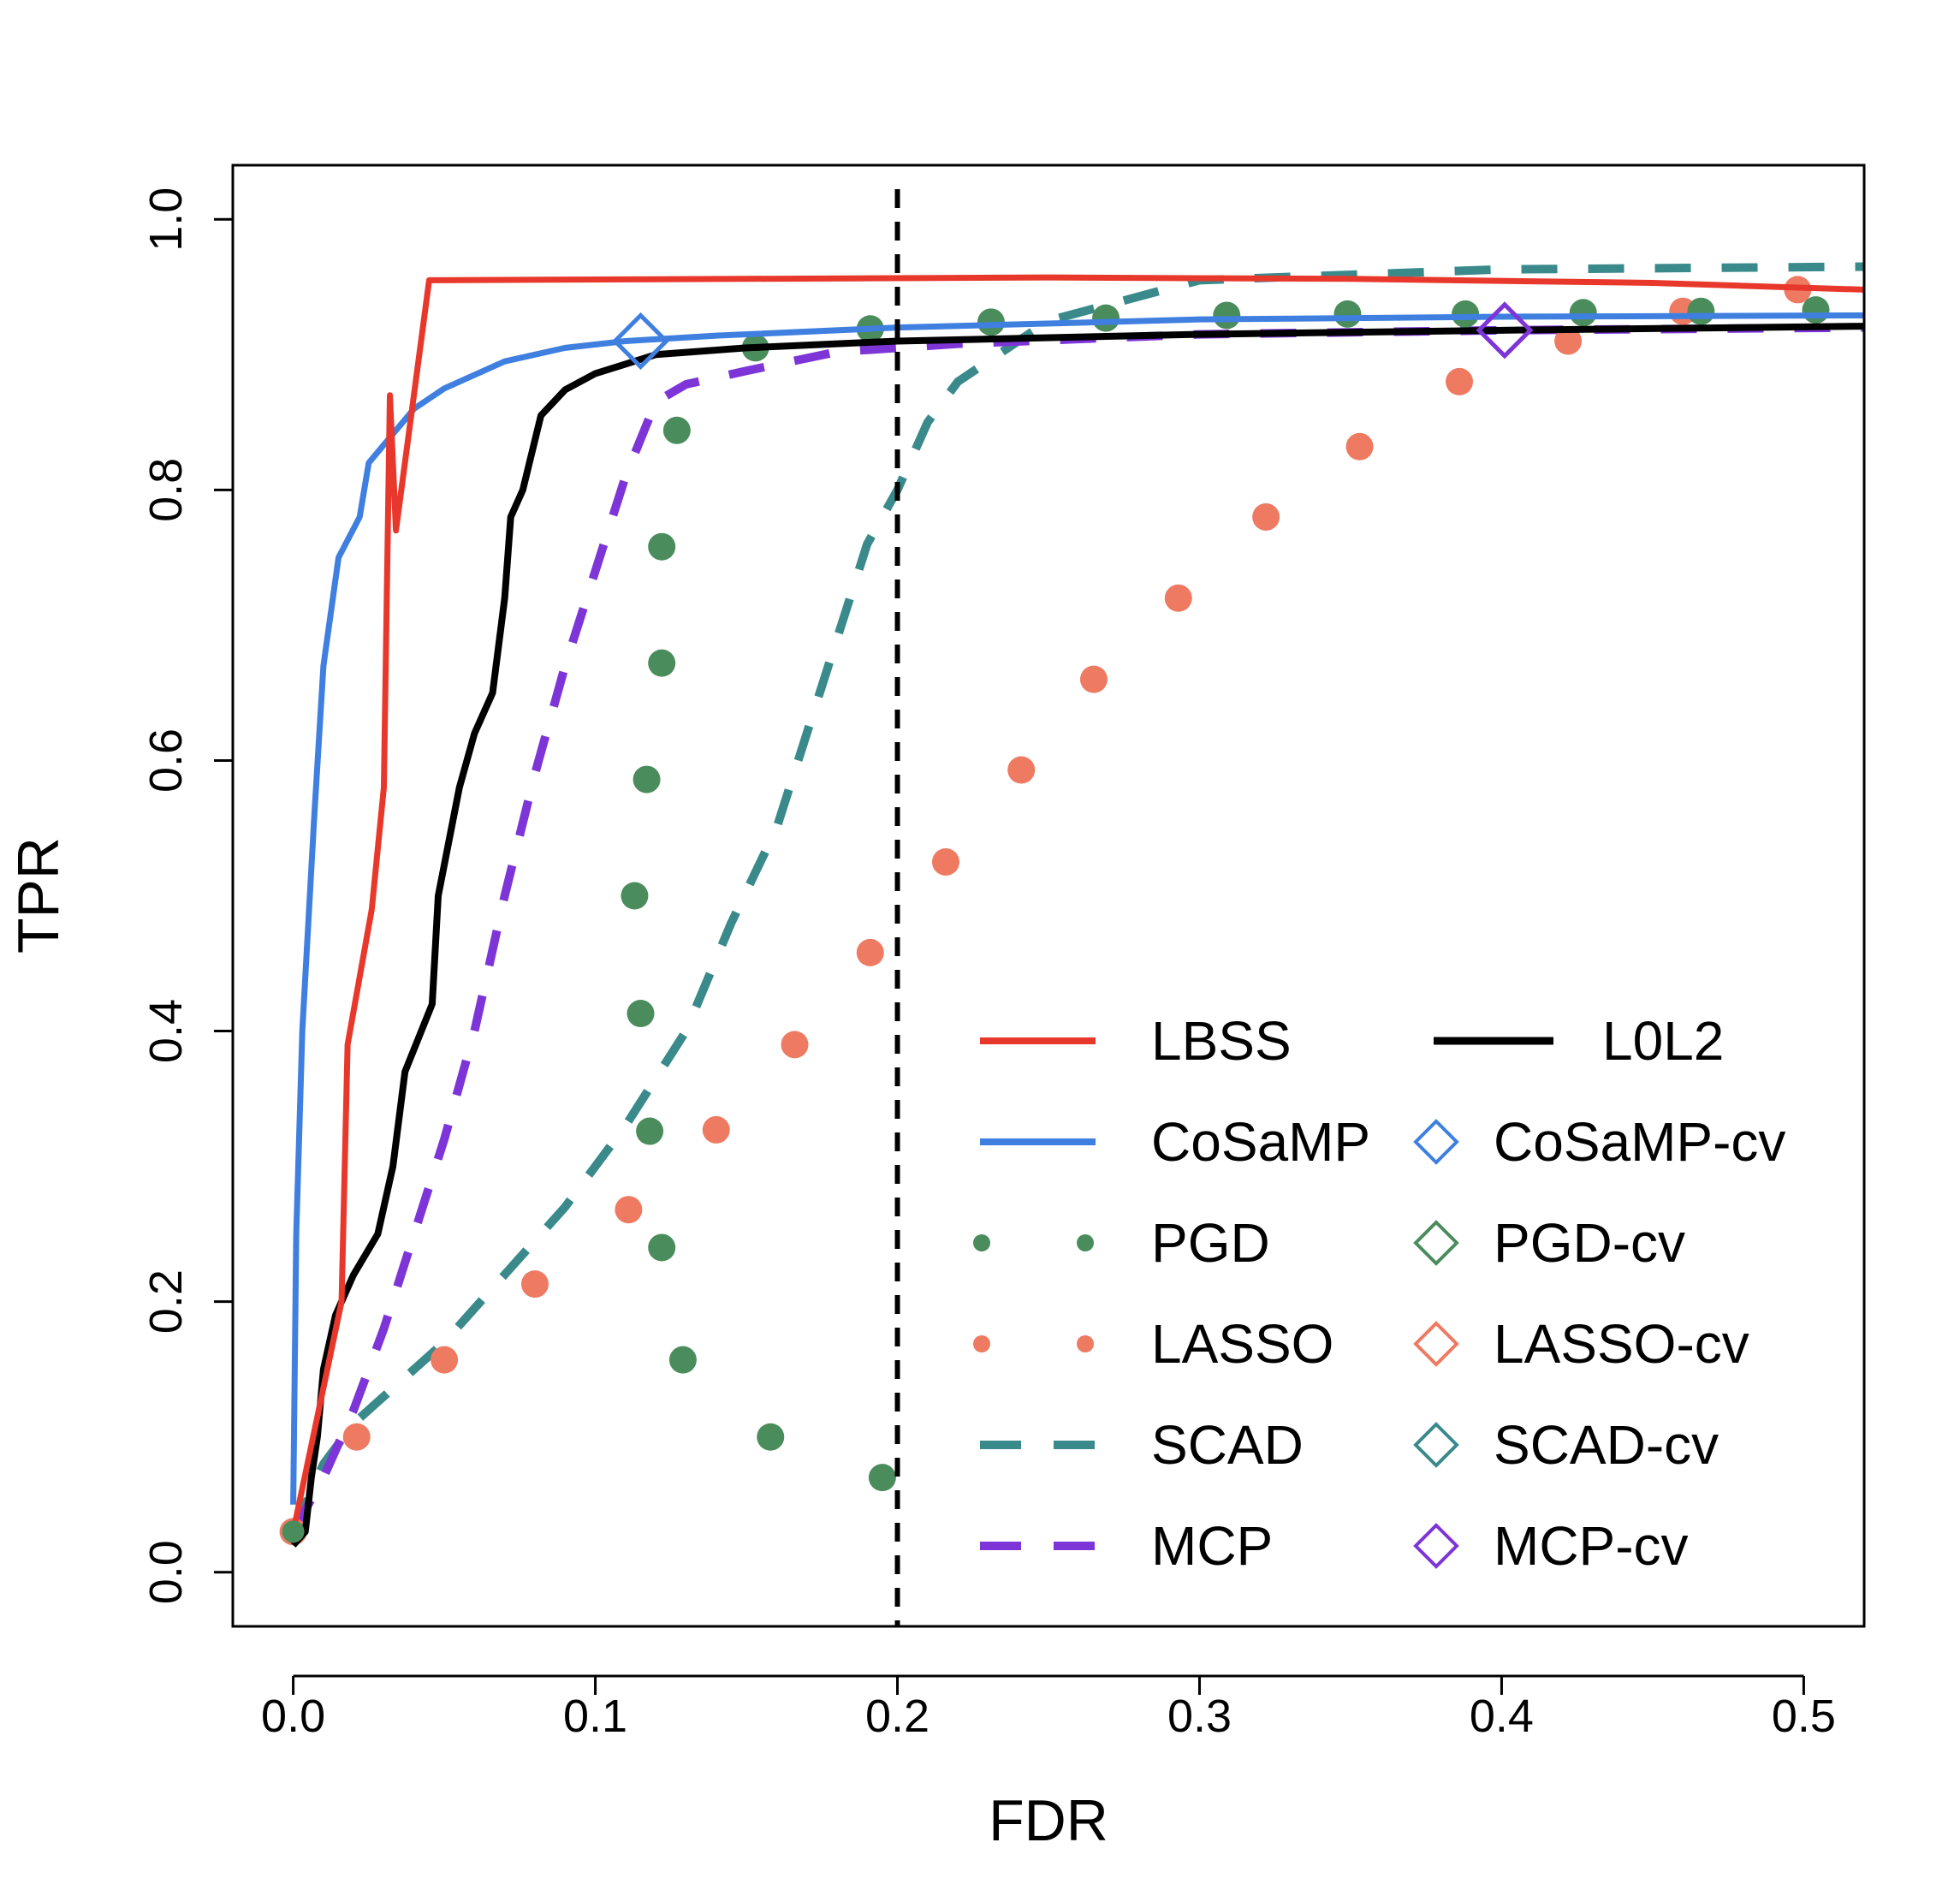 This screenshot has height=1890, width=1960. What do you see at coordinates (1804, 1716) in the screenshot?
I see `x-tick-label: 0.5` at bounding box center [1804, 1716].